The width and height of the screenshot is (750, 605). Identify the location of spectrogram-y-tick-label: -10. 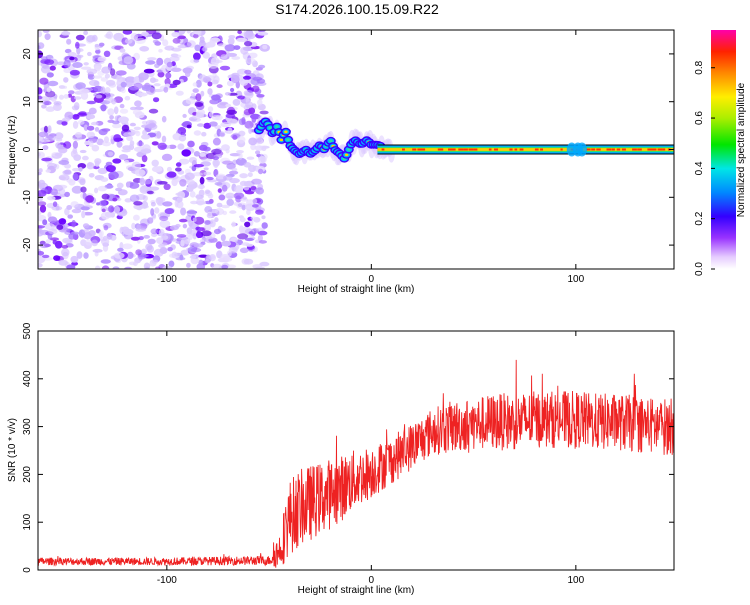
(27, 197).